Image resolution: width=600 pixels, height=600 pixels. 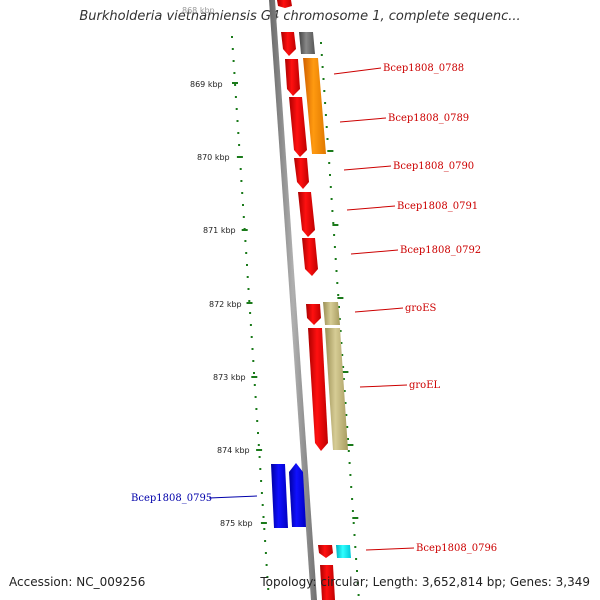 What do you see at coordinates (310, 257) in the screenshot?
I see `gene-red-f` at bounding box center [310, 257].